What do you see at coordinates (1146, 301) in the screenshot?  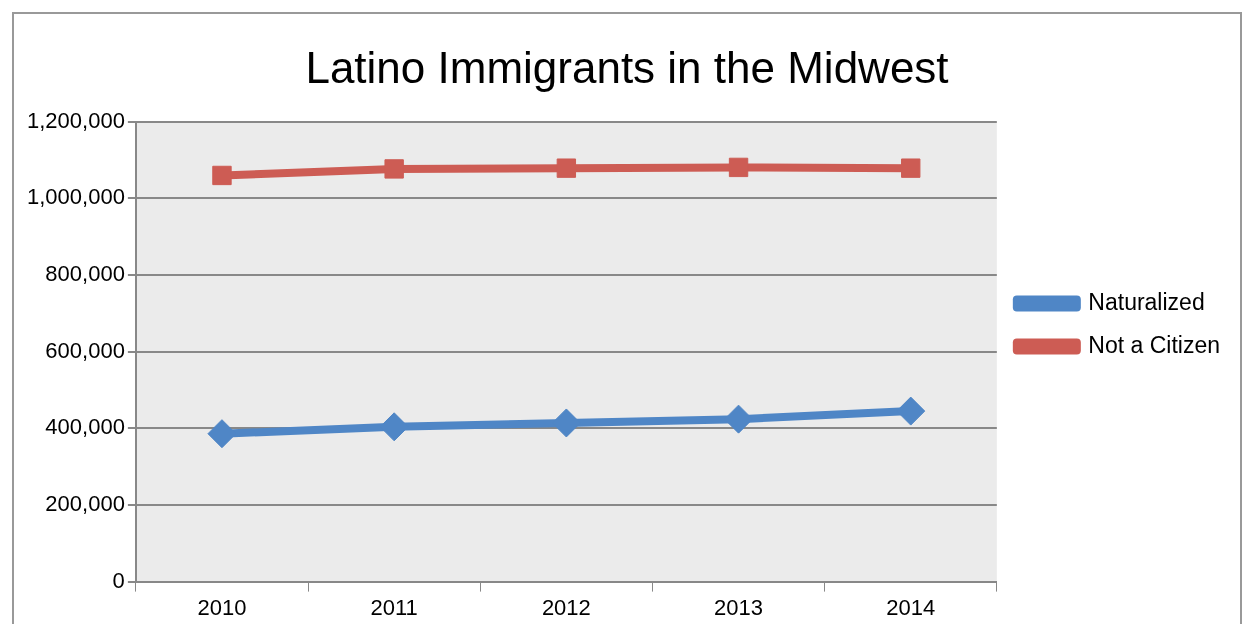 I see `legend-label: Naturalized` at bounding box center [1146, 301].